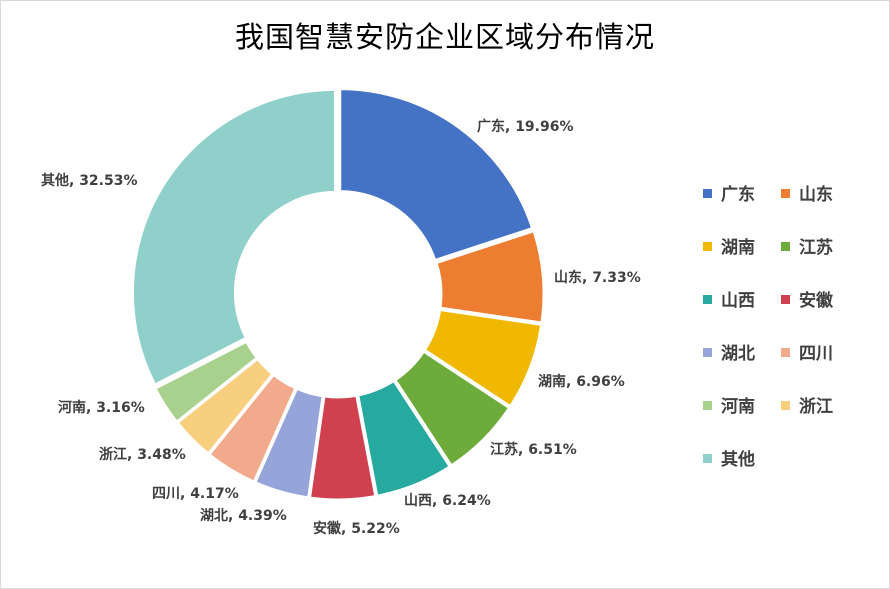 The height and width of the screenshot is (589, 890). I want to click on data-label-湖北: 湖北, 4.39%, so click(243, 516).